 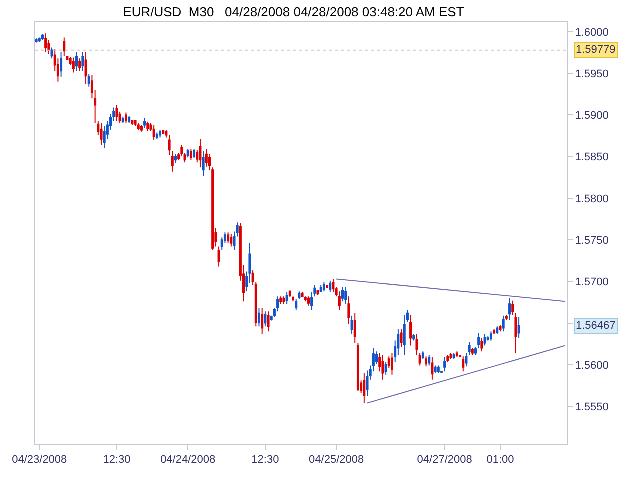 I want to click on ref-line-label: 1.59779, so click(x=596, y=50).